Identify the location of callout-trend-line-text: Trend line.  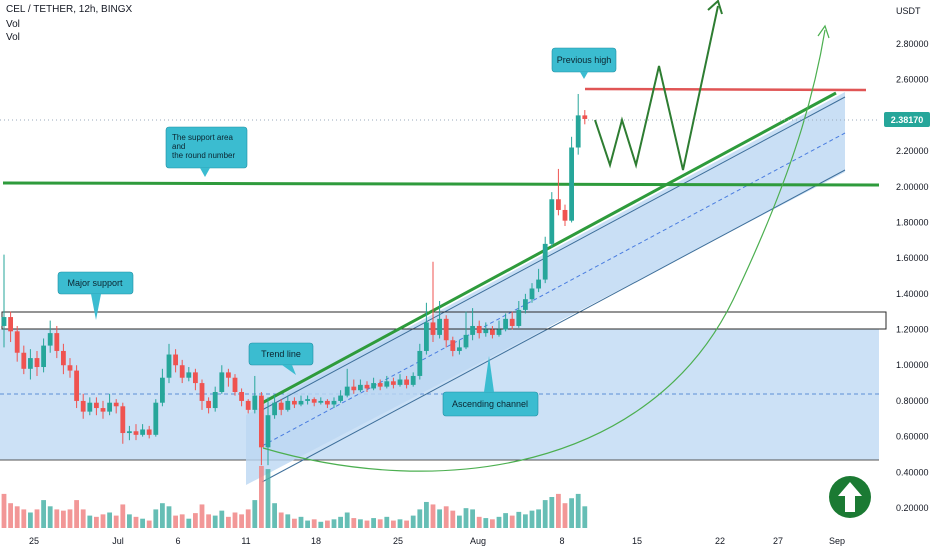
(281, 354).